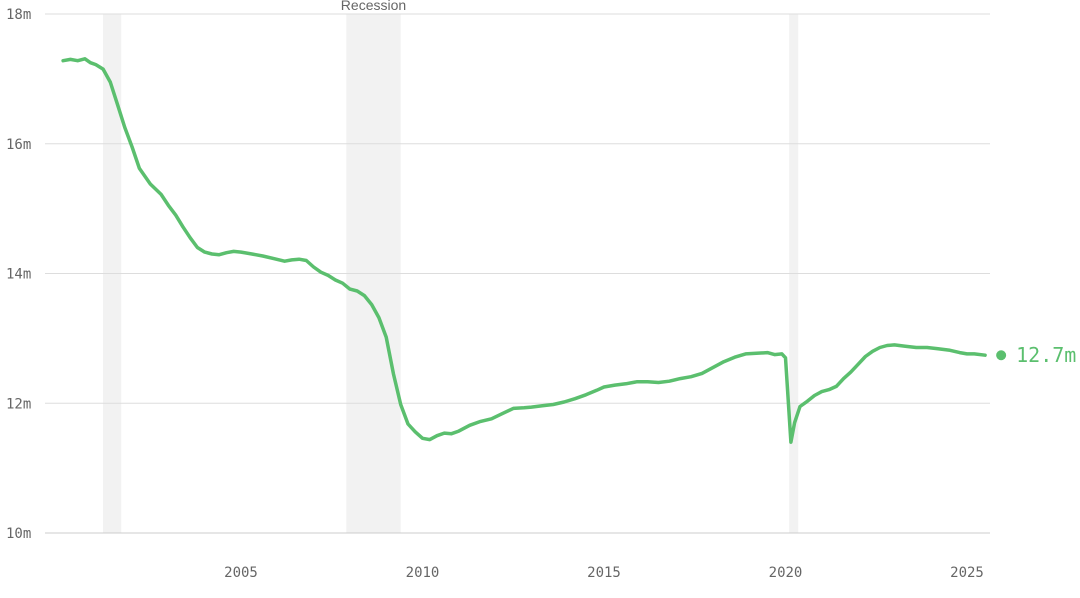 The image size is (1080, 598). What do you see at coordinates (241, 573) in the screenshot?
I see `x-tick-label: 2005` at bounding box center [241, 573].